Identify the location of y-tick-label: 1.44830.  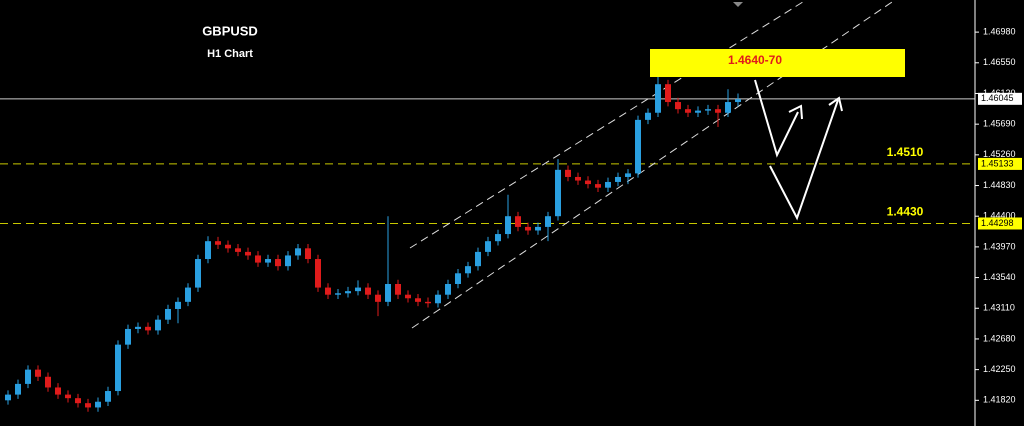
(999, 185).